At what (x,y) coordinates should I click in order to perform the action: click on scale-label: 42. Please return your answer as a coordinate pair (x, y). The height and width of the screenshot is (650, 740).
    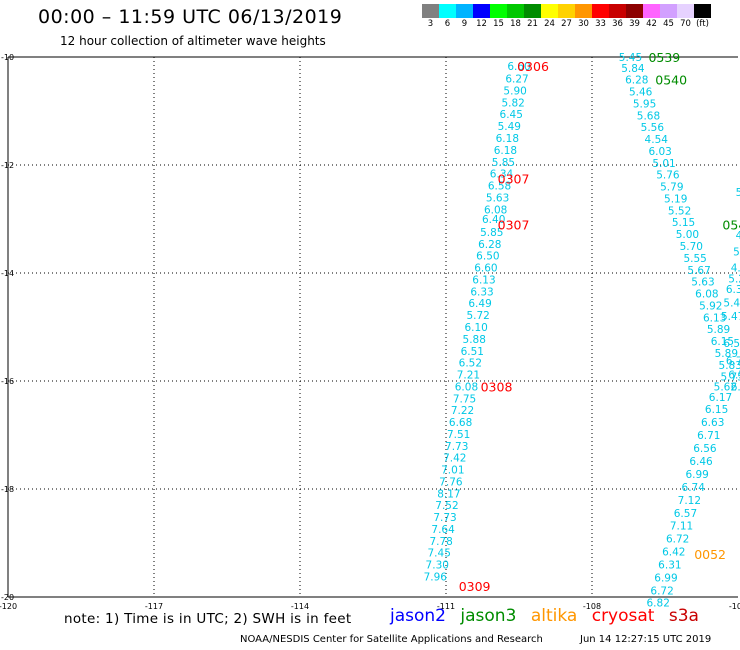
    Looking at the image, I should click on (651, 24).